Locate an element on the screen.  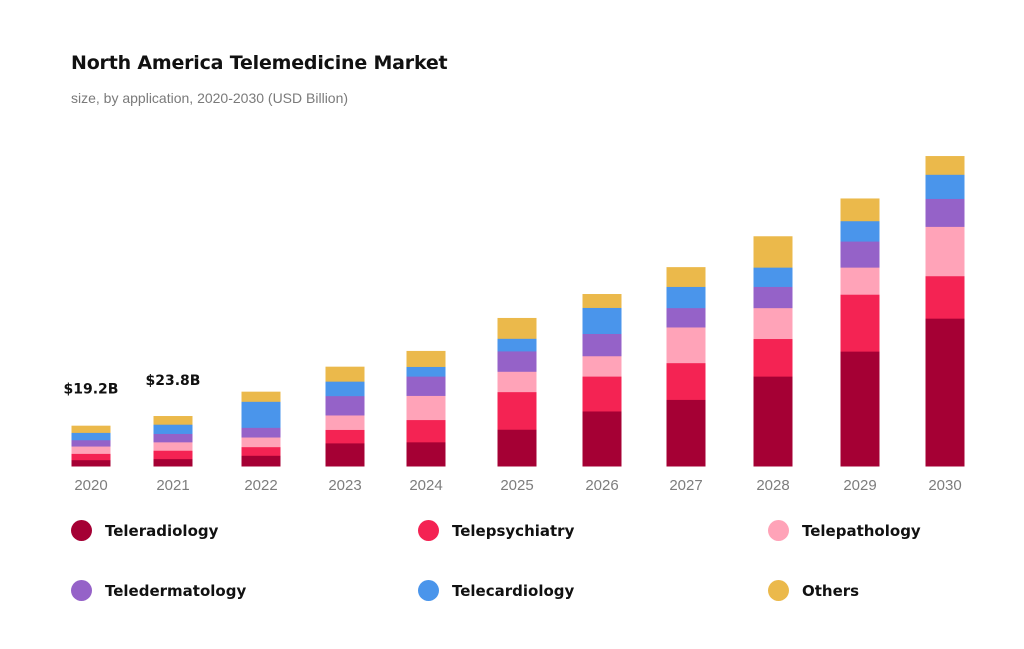
data-label-2020: $19.2B is located at coordinates (91, 390).